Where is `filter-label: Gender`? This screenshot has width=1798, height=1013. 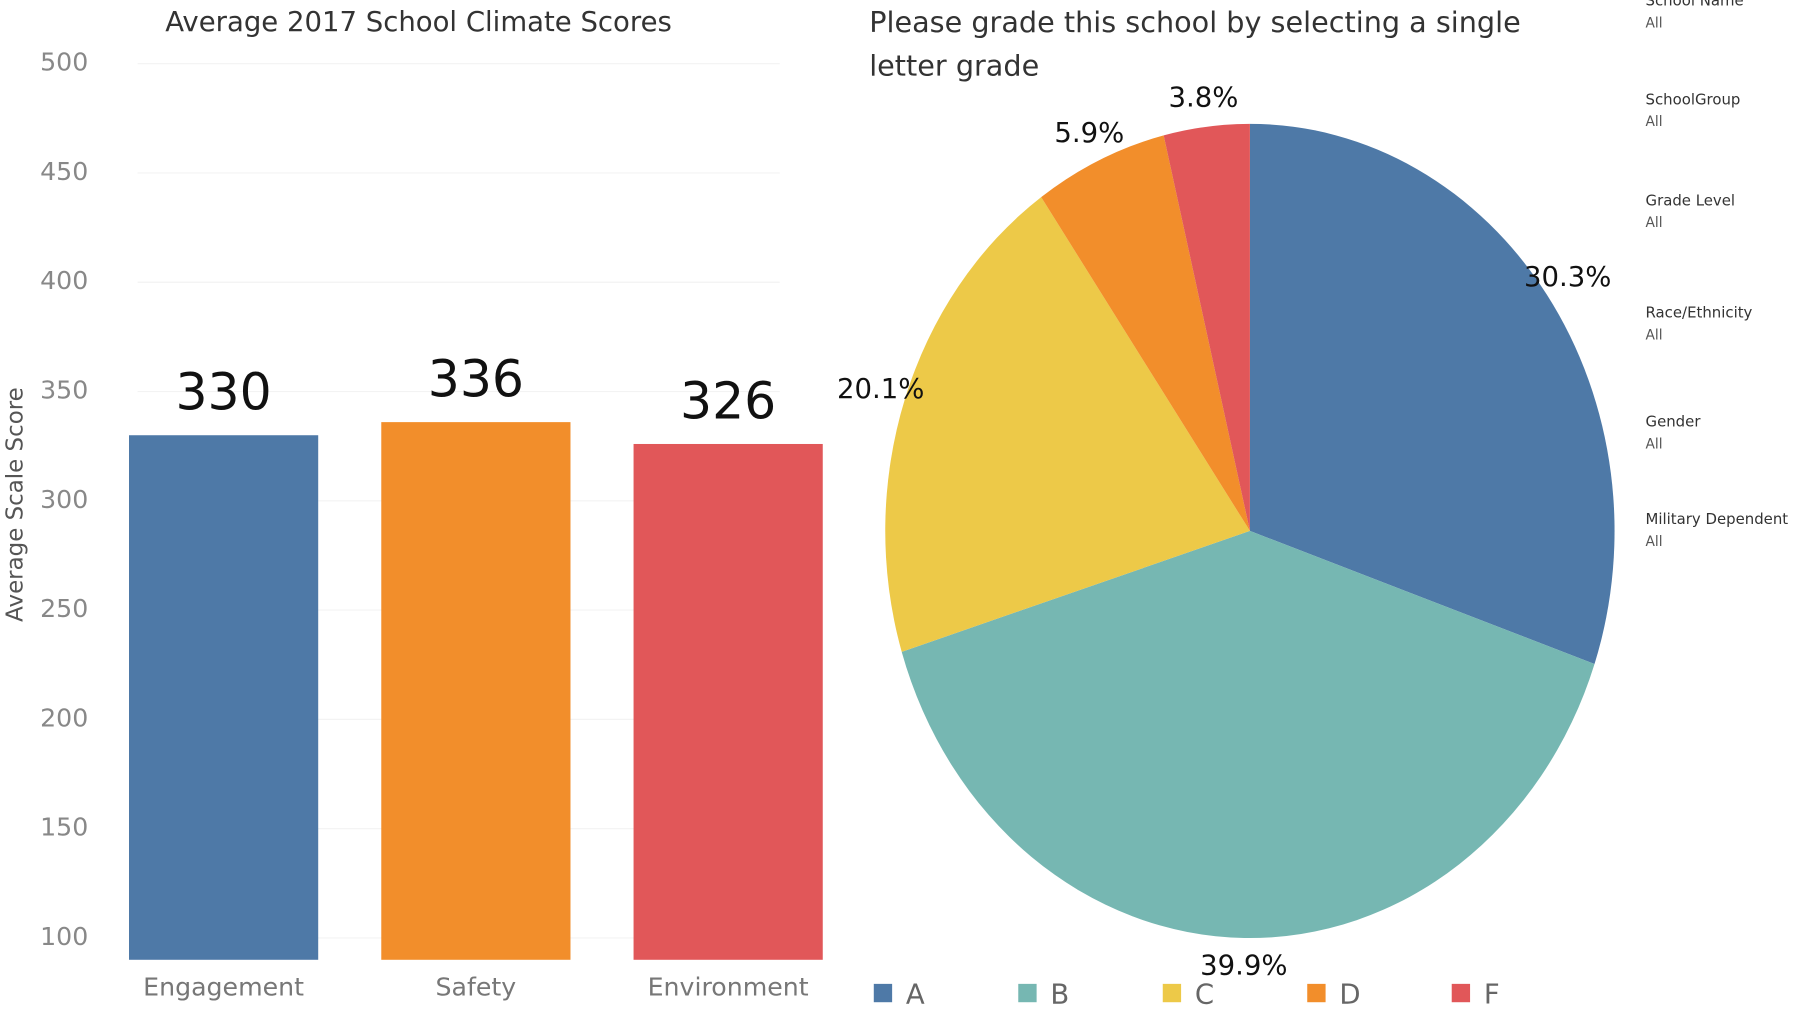 filter-label: Gender is located at coordinates (1673, 422).